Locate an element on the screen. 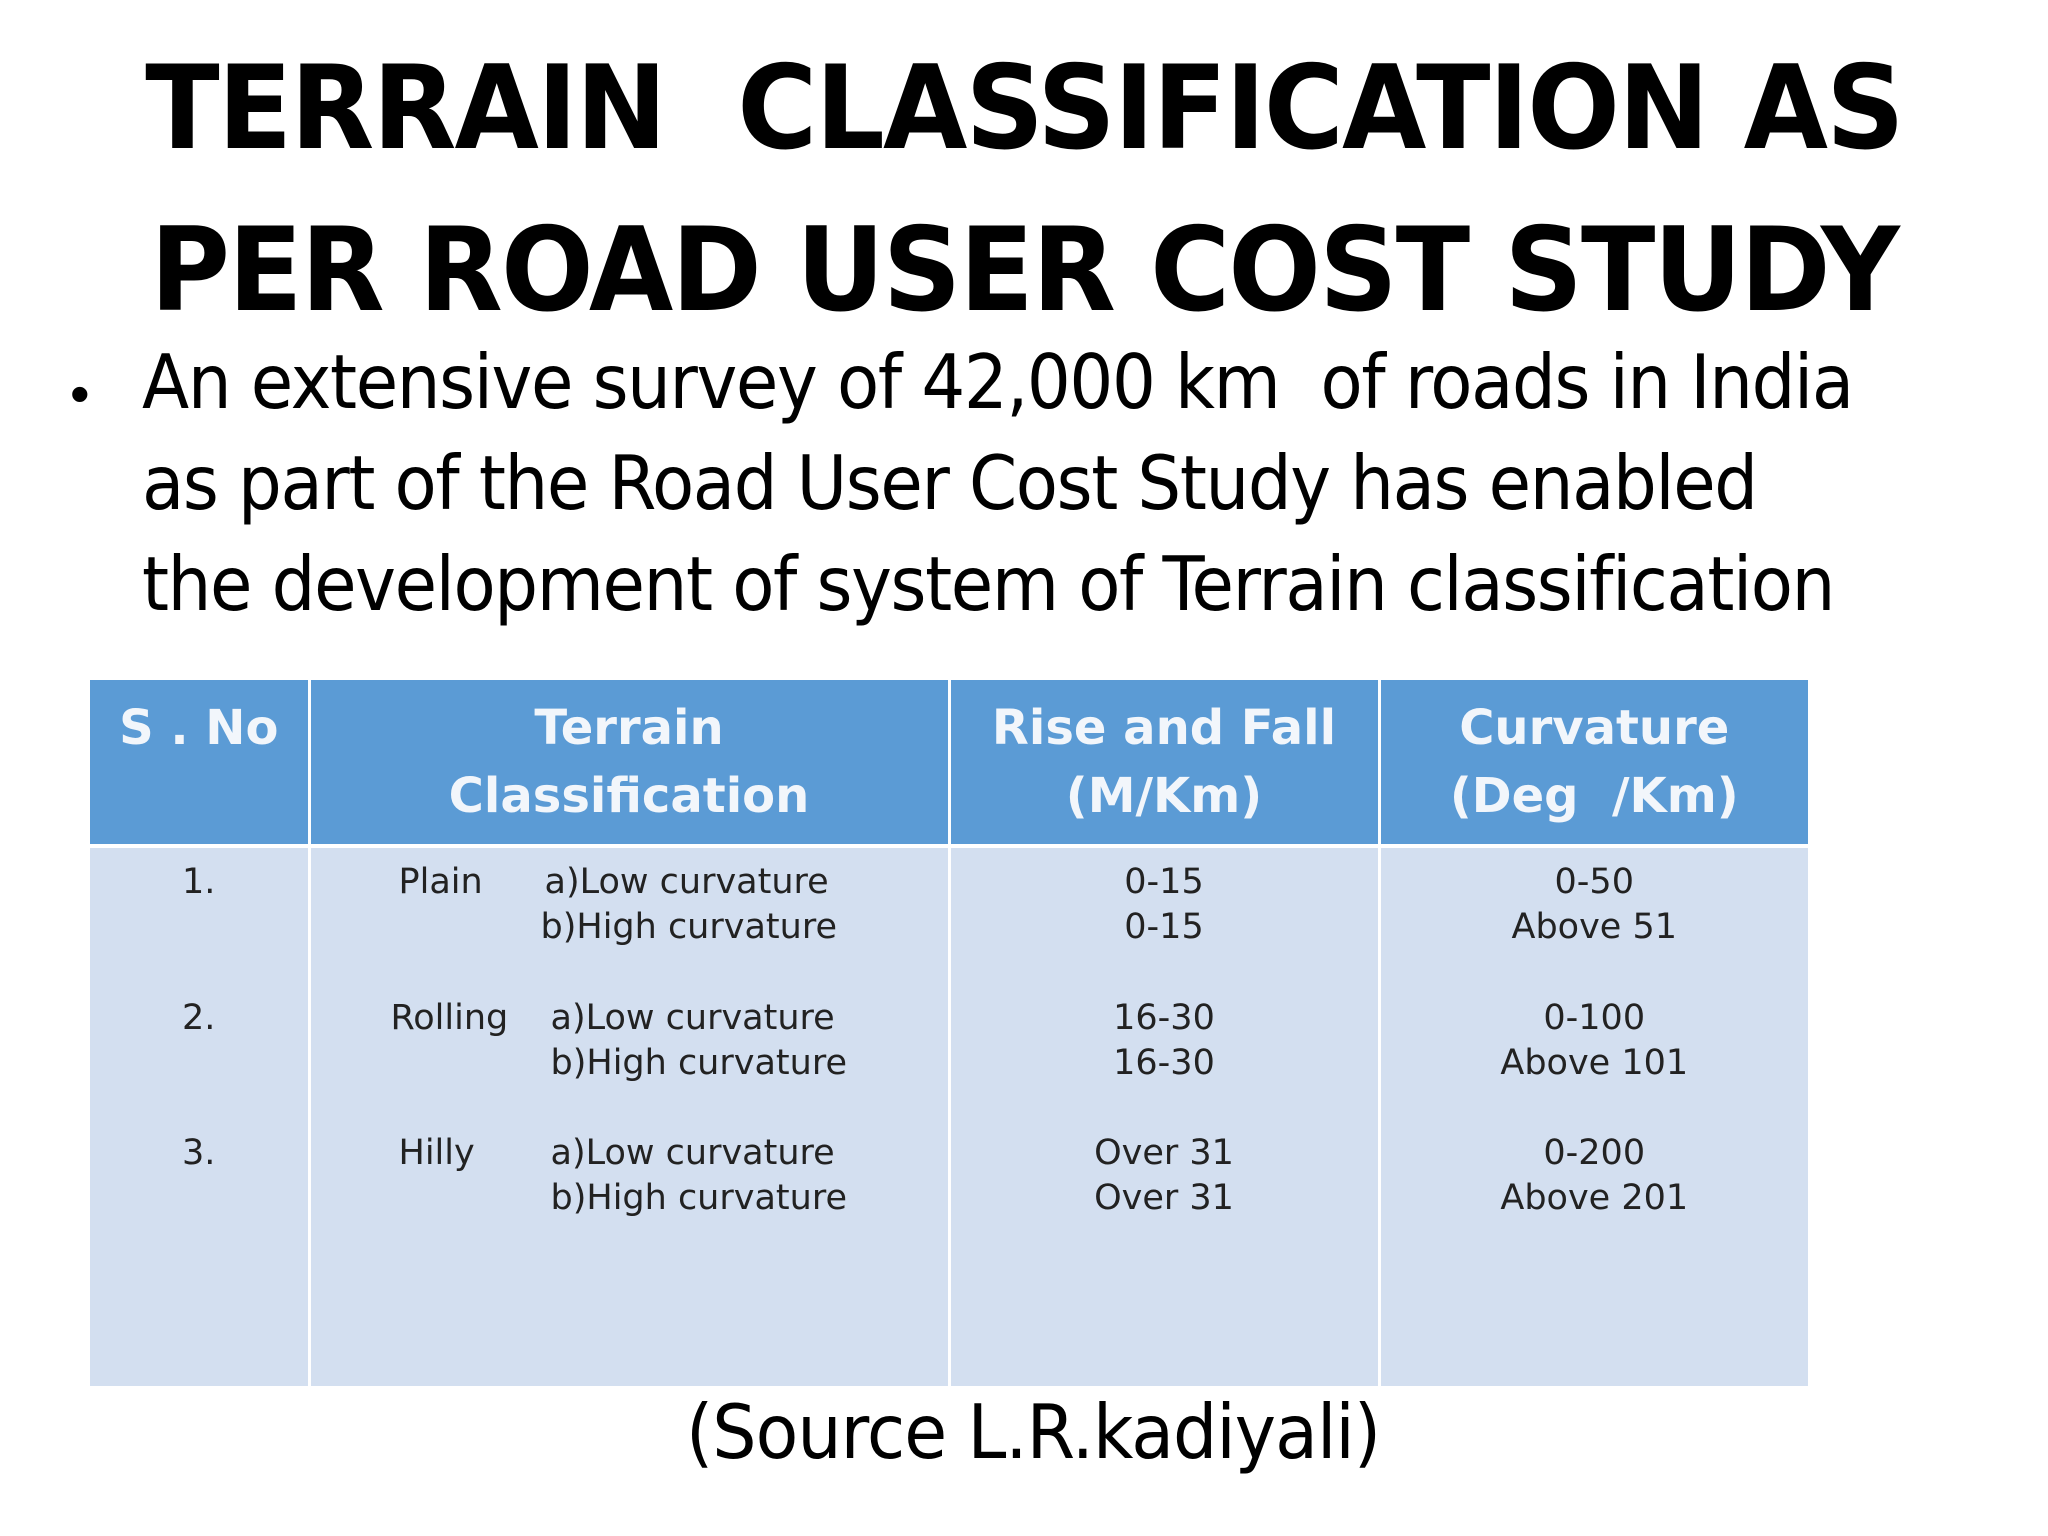 This screenshot has height=1536, width=2048. sno-cell: 1. is located at coordinates (199, 882).